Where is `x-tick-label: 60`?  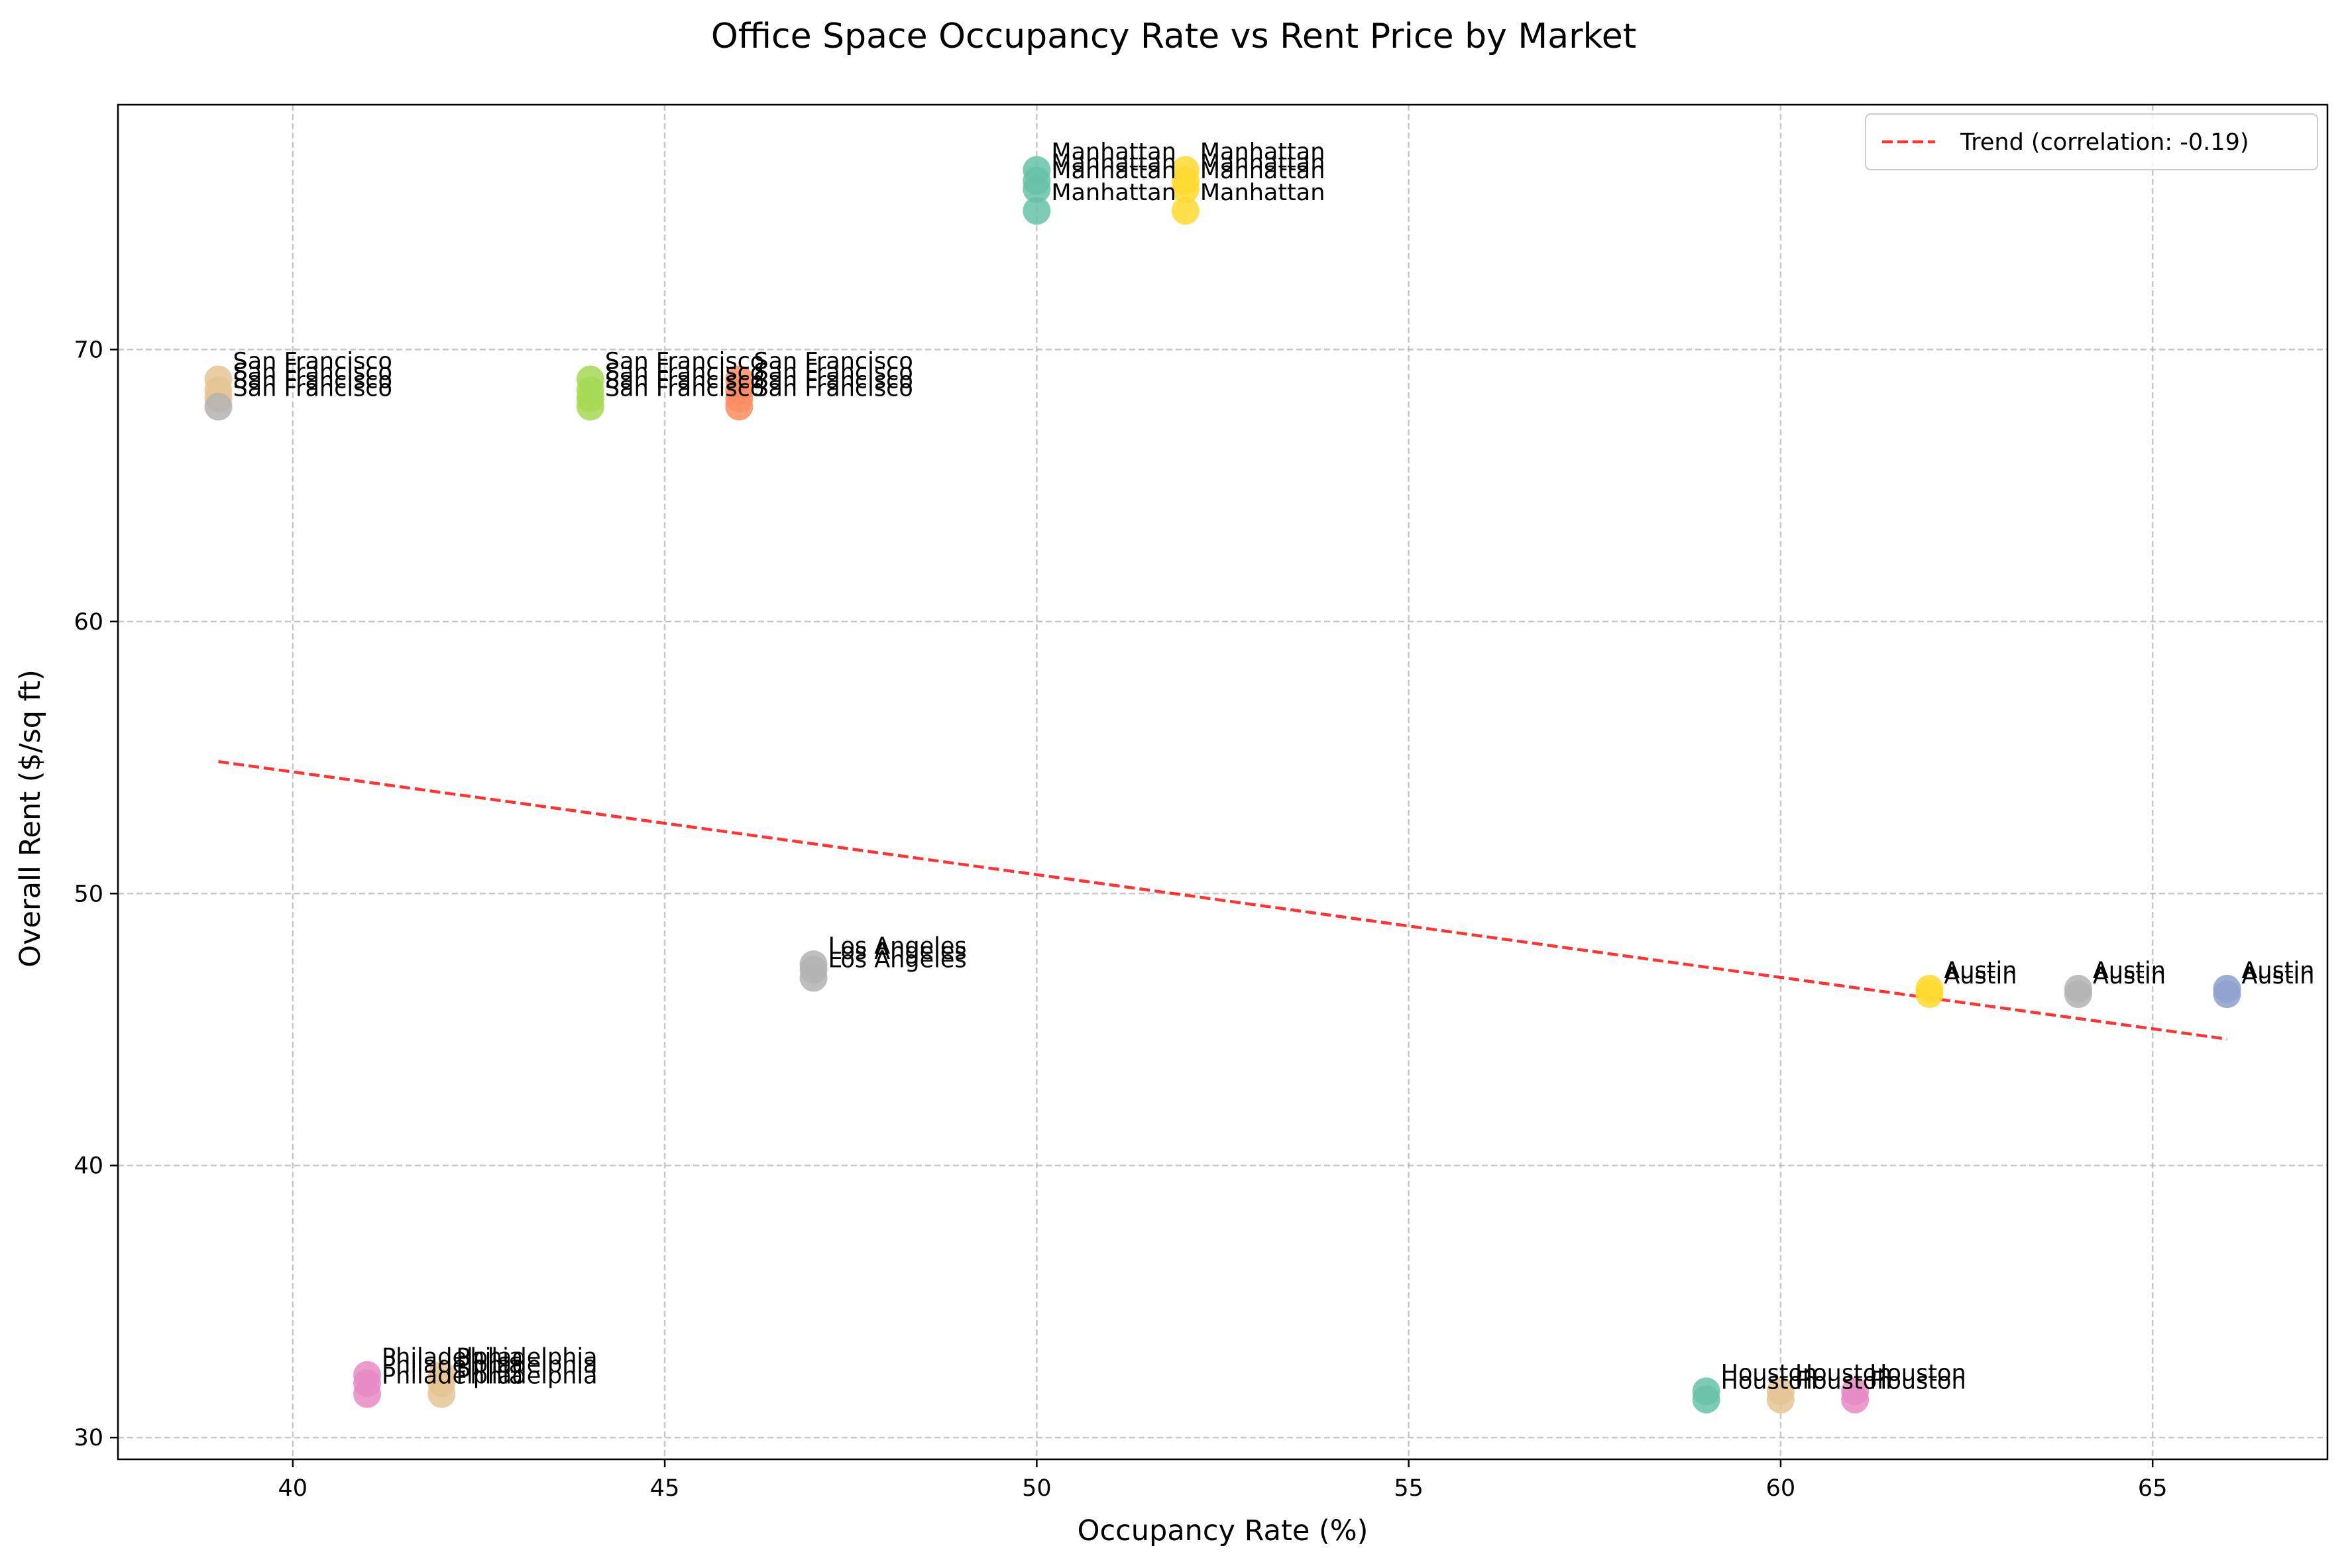
x-tick-label: 60 is located at coordinates (1781, 1488).